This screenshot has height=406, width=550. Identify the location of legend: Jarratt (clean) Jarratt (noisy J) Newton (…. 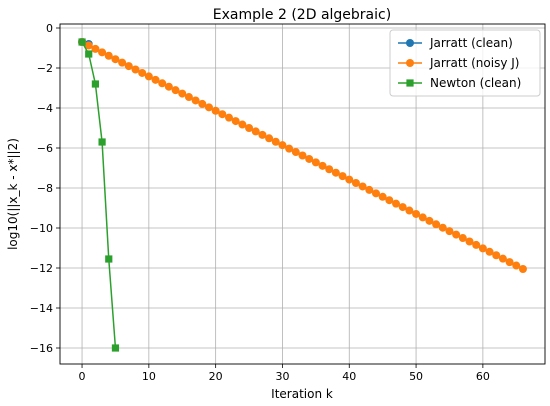
(465, 63).